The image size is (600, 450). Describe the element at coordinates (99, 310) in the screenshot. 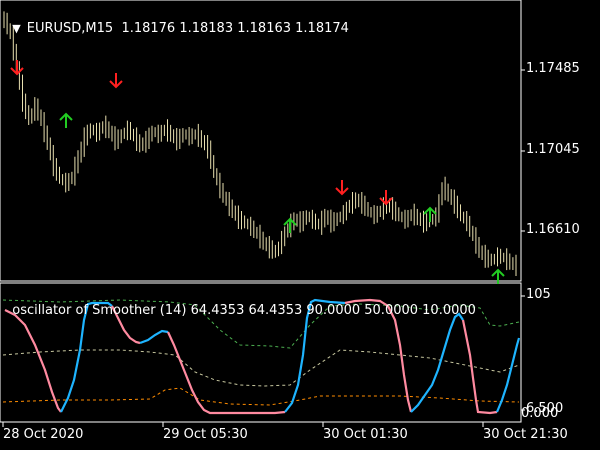

I see `oscillator-name: oscillator of Smoother (14)` at that location.